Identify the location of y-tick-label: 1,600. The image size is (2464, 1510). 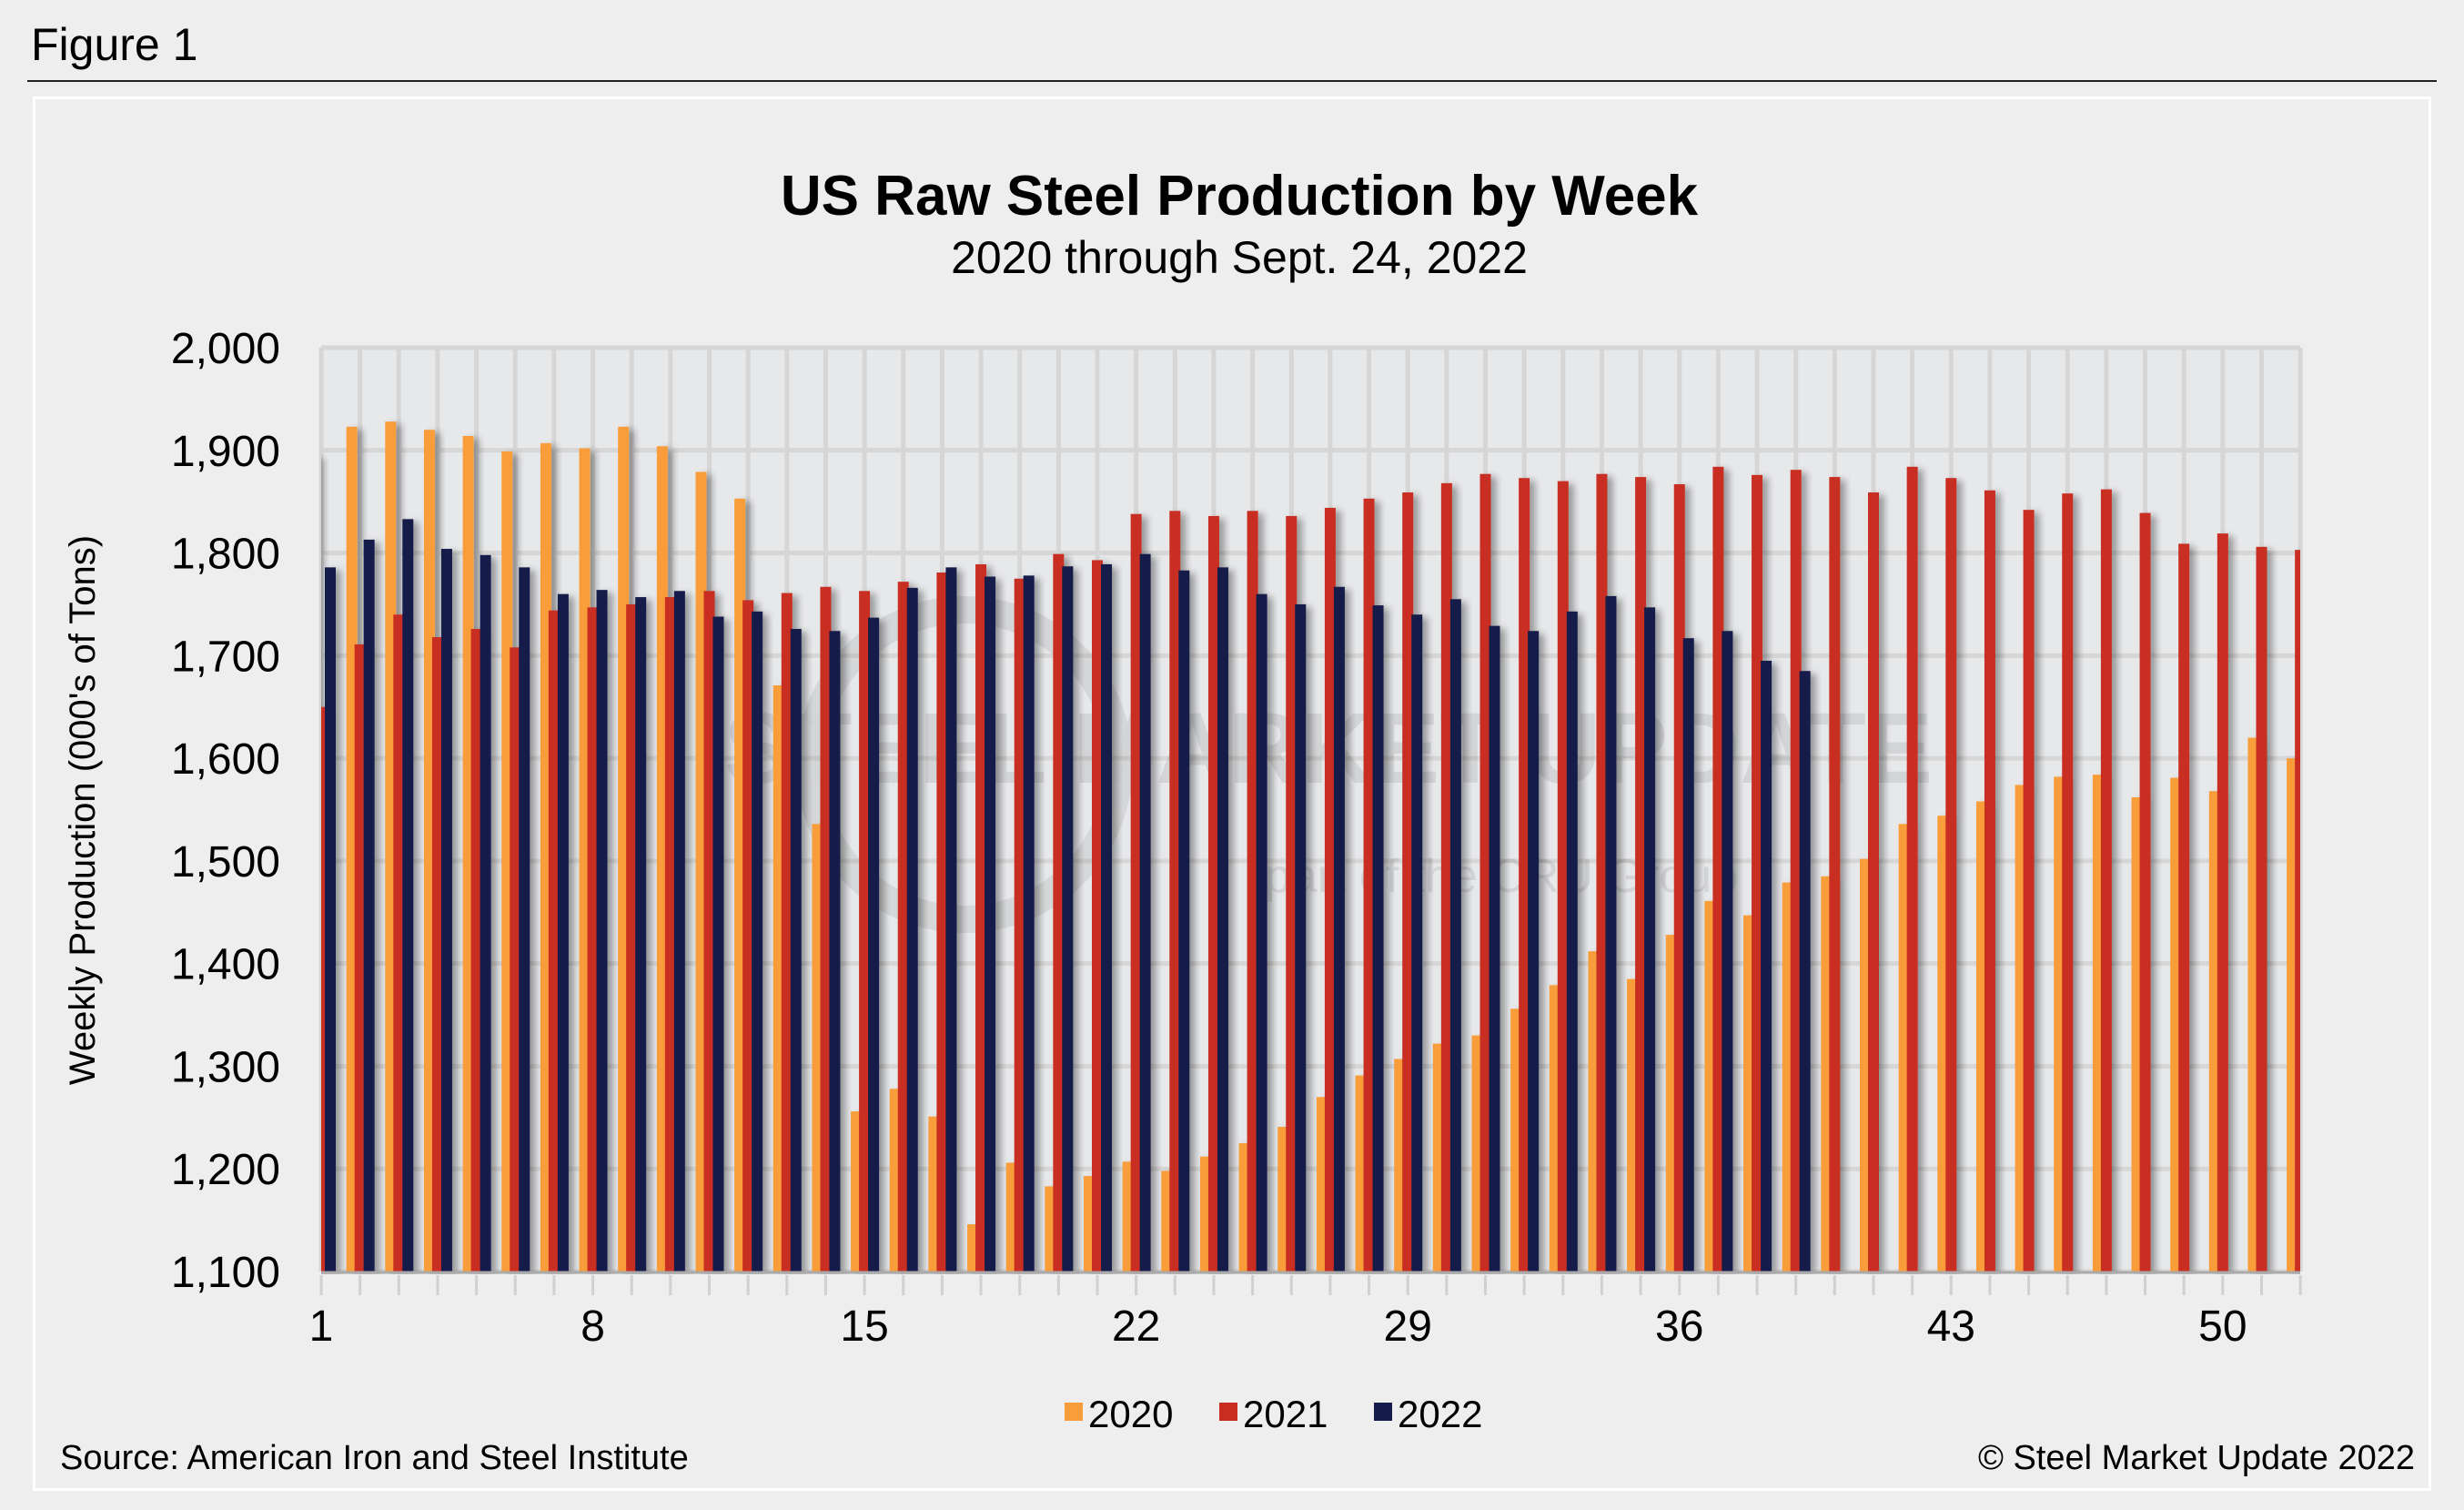
(225, 760).